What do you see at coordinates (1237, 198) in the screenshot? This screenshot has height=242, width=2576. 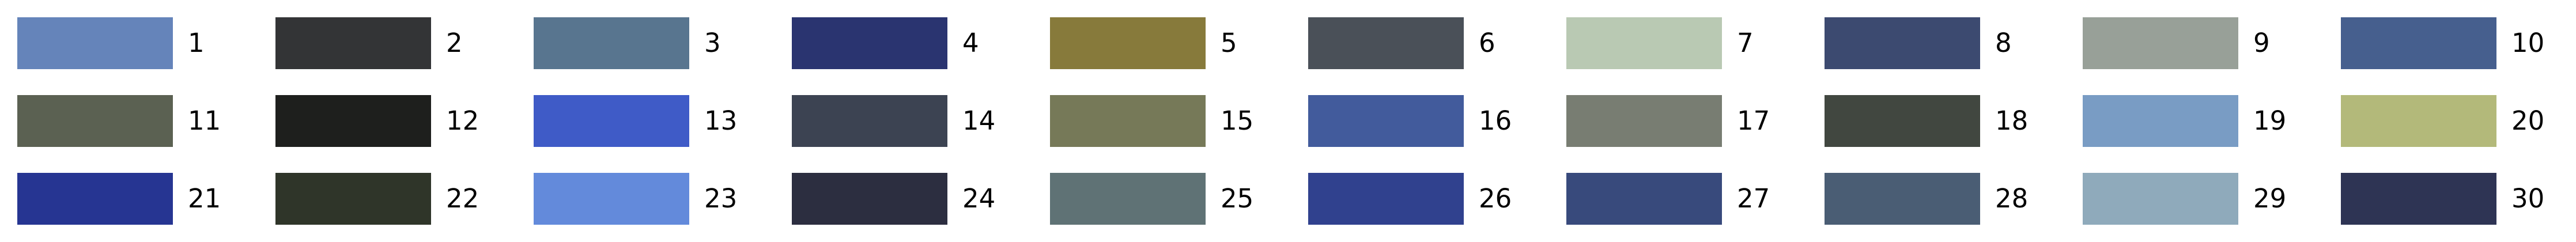 I see `swatch-number-label: 25` at bounding box center [1237, 198].